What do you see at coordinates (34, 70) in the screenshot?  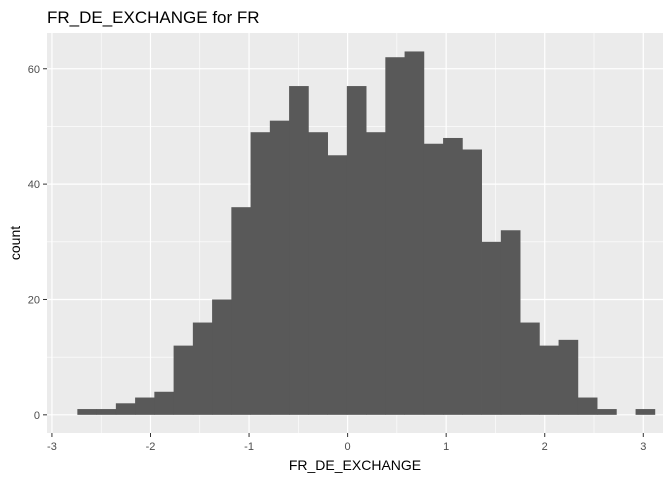 I see `y-tick-label: 60` at bounding box center [34, 70].